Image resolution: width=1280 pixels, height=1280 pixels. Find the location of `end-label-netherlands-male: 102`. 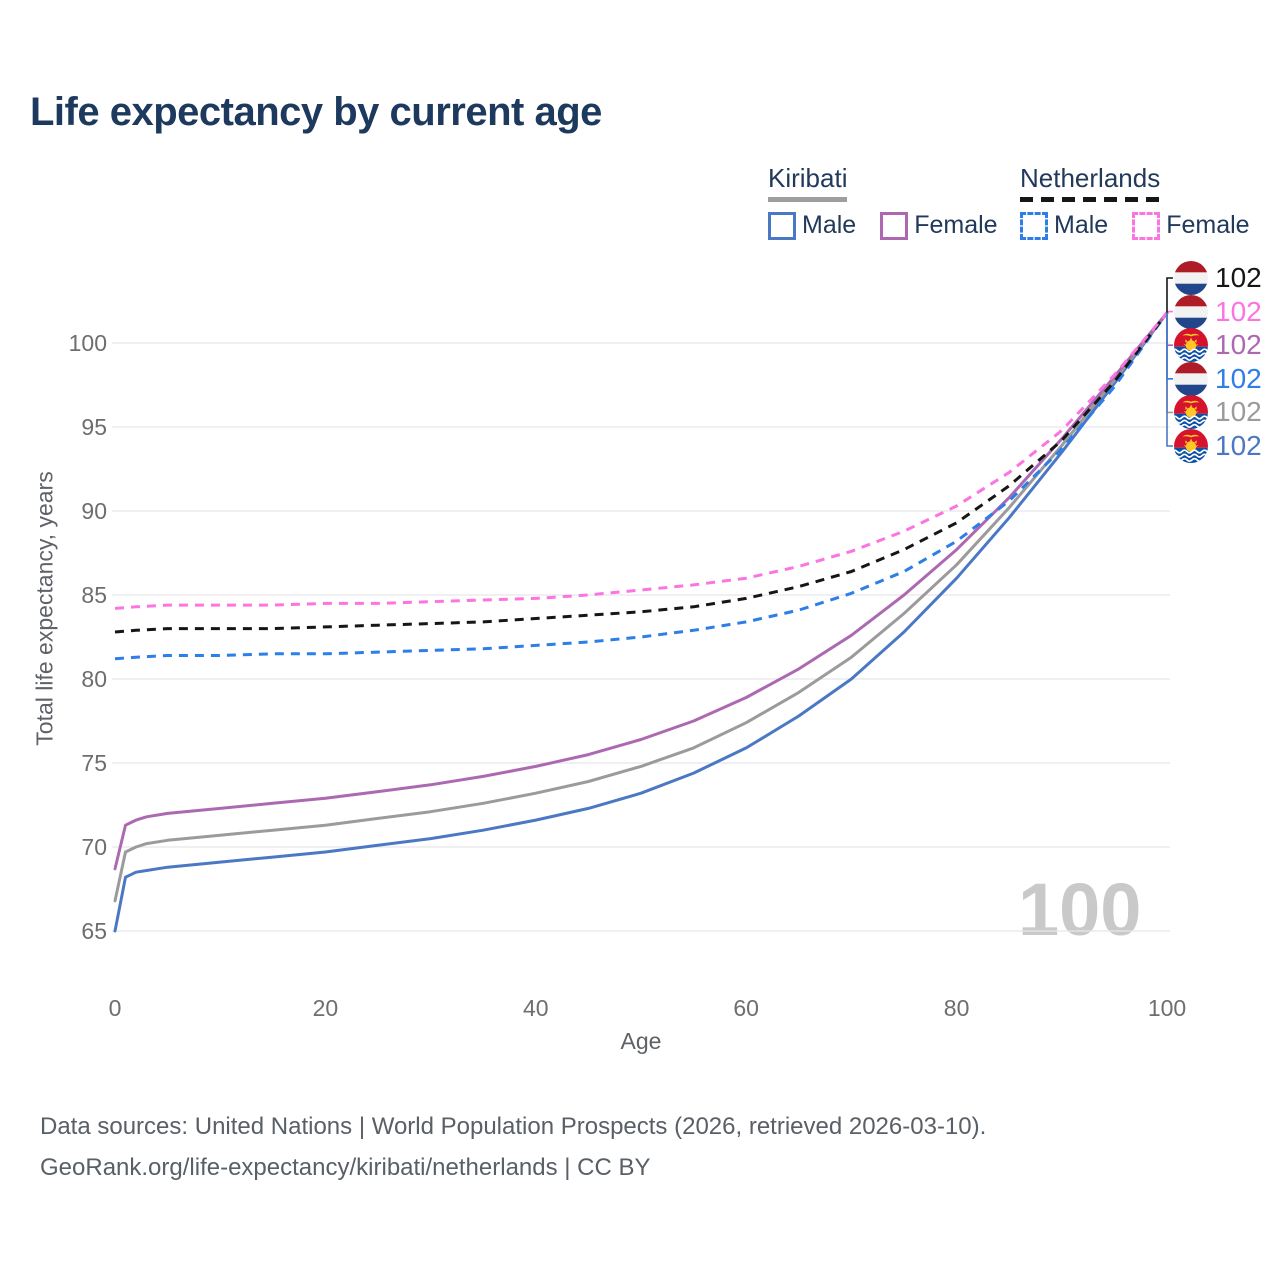

end-label-netherlands-male: 102 is located at coordinates (1218, 378).